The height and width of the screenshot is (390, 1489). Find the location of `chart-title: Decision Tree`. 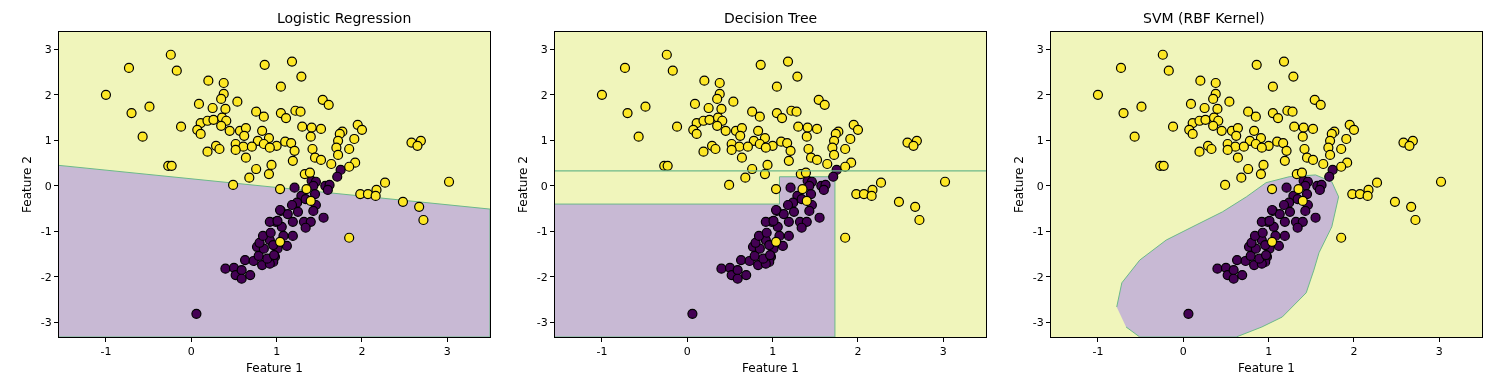

chart-title: Decision Tree is located at coordinates (771, 18).